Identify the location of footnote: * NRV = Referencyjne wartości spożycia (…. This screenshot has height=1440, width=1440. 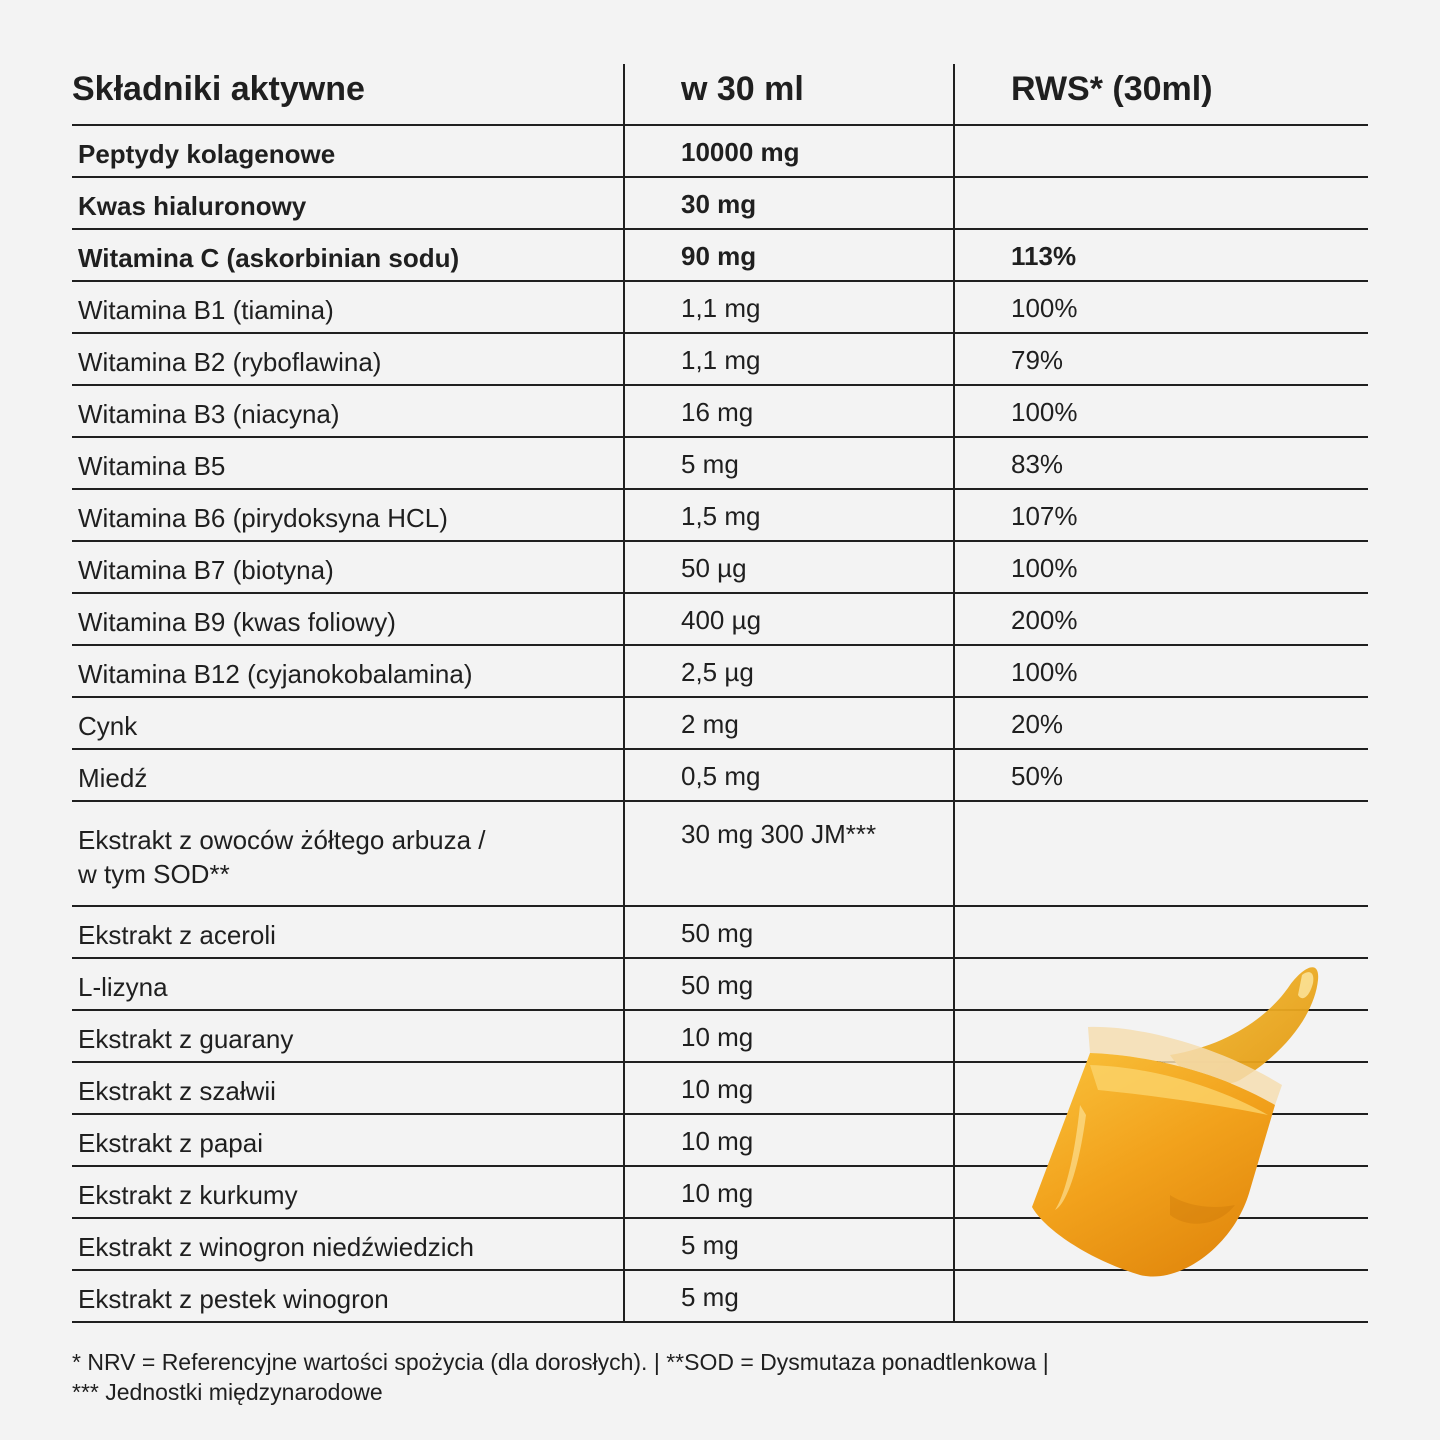
(672, 1377).